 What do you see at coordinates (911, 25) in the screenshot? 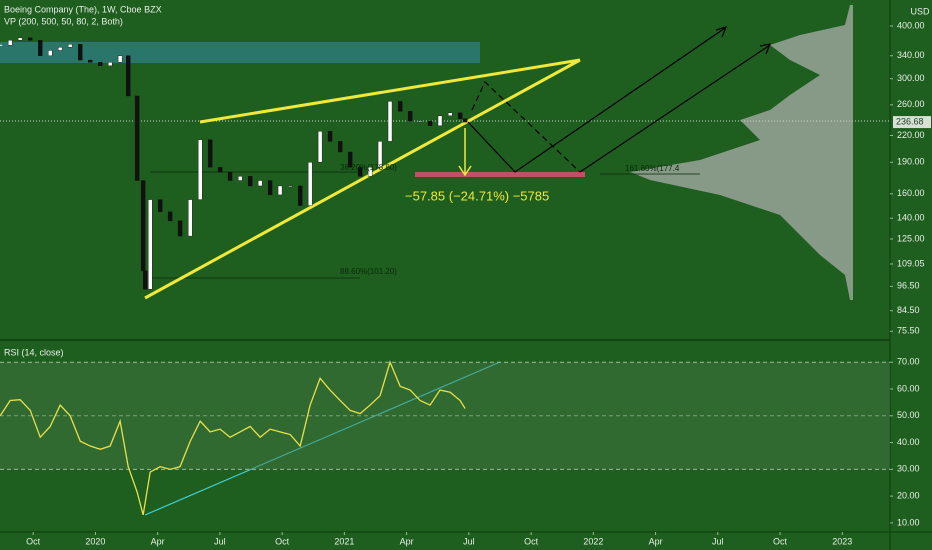
I see `y-tick-label: 400.00` at bounding box center [911, 25].